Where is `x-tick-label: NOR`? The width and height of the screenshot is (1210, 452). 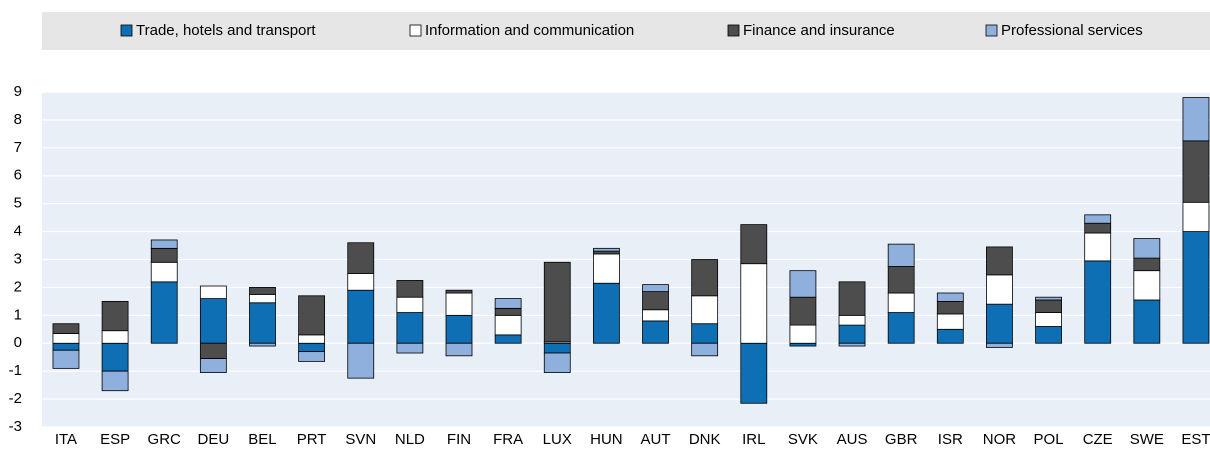 x-tick-label: NOR is located at coordinates (1000, 439).